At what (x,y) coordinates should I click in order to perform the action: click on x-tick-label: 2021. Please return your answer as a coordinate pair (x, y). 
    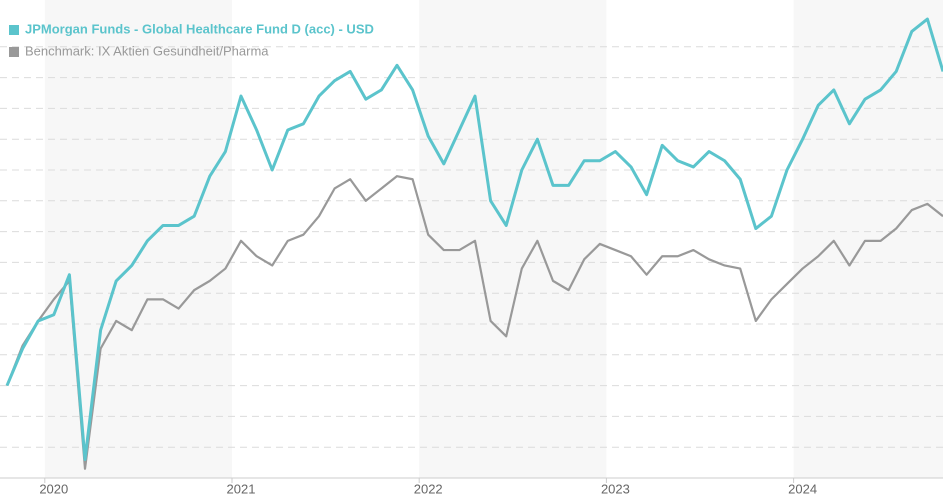
    Looking at the image, I should click on (241, 488).